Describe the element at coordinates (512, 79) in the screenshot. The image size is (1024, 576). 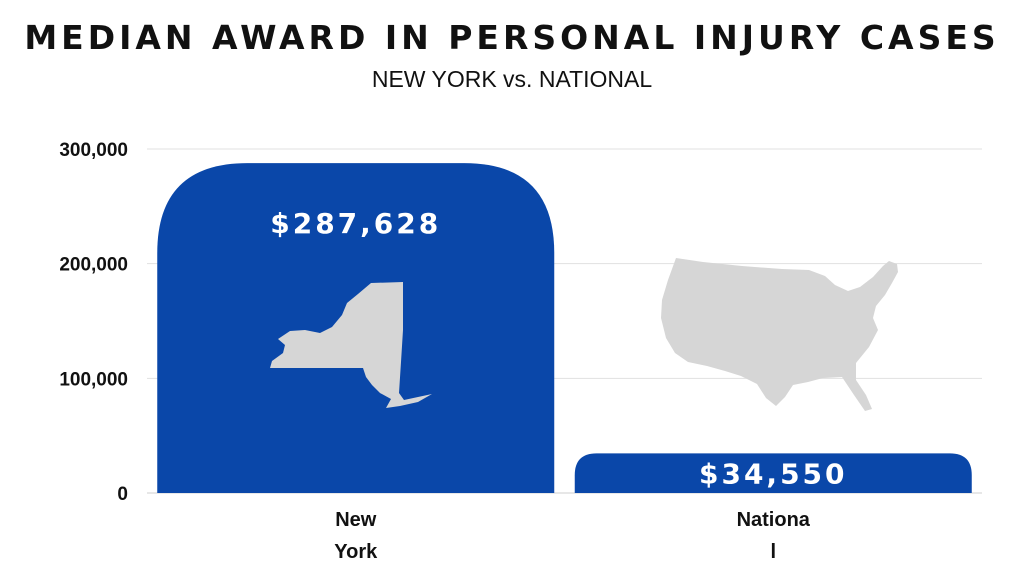
I see `chart-subtitle: NEW YORK vs. NATIONAL` at that location.